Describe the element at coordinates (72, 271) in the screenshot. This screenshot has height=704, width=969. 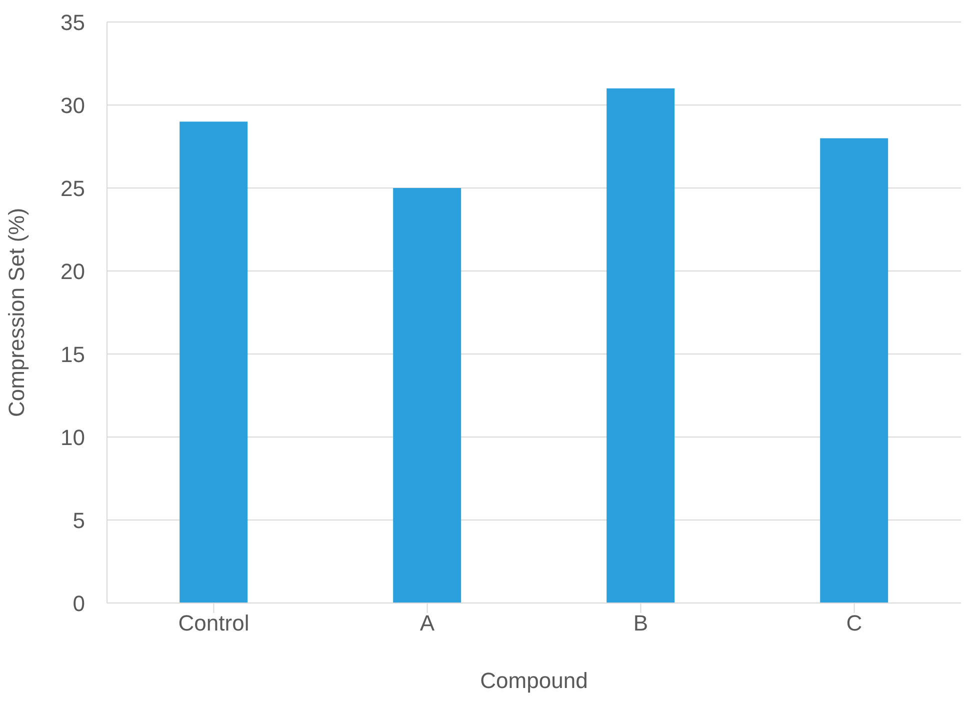
I see `y-tick-label: 20` at that location.